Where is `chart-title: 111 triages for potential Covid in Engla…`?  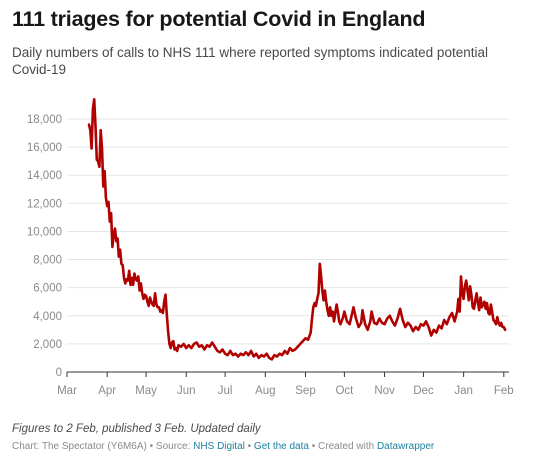 chart-title: 111 triages for potential Covid in Engla… is located at coordinates (219, 19).